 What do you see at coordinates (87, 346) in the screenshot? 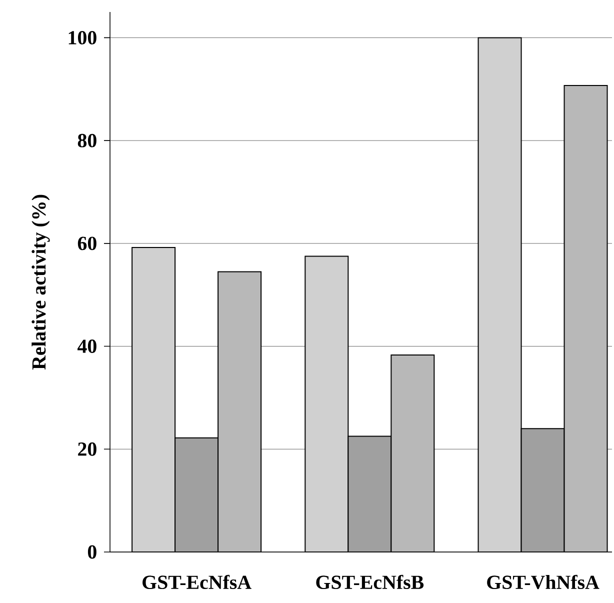
I see `y-tick-label: 40` at bounding box center [87, 346].